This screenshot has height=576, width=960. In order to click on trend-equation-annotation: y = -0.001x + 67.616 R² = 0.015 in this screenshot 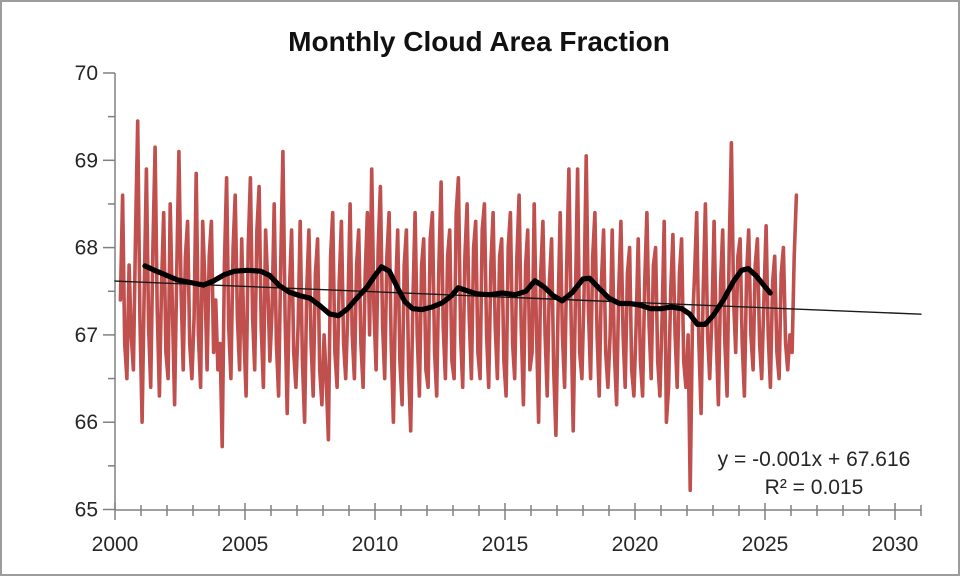, I will do `click(814, 474)`.